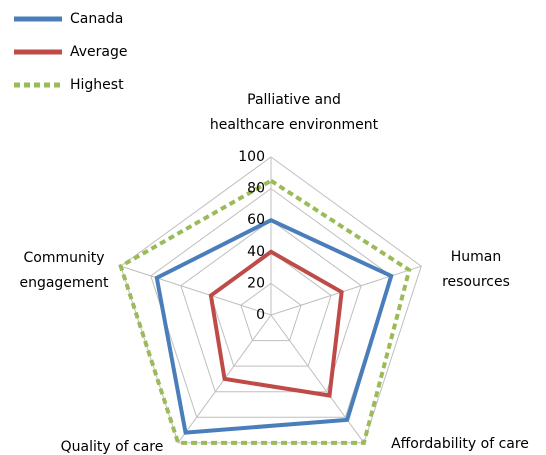 The image size is (546, 455). I want to click on series-line, so click(276, 323).